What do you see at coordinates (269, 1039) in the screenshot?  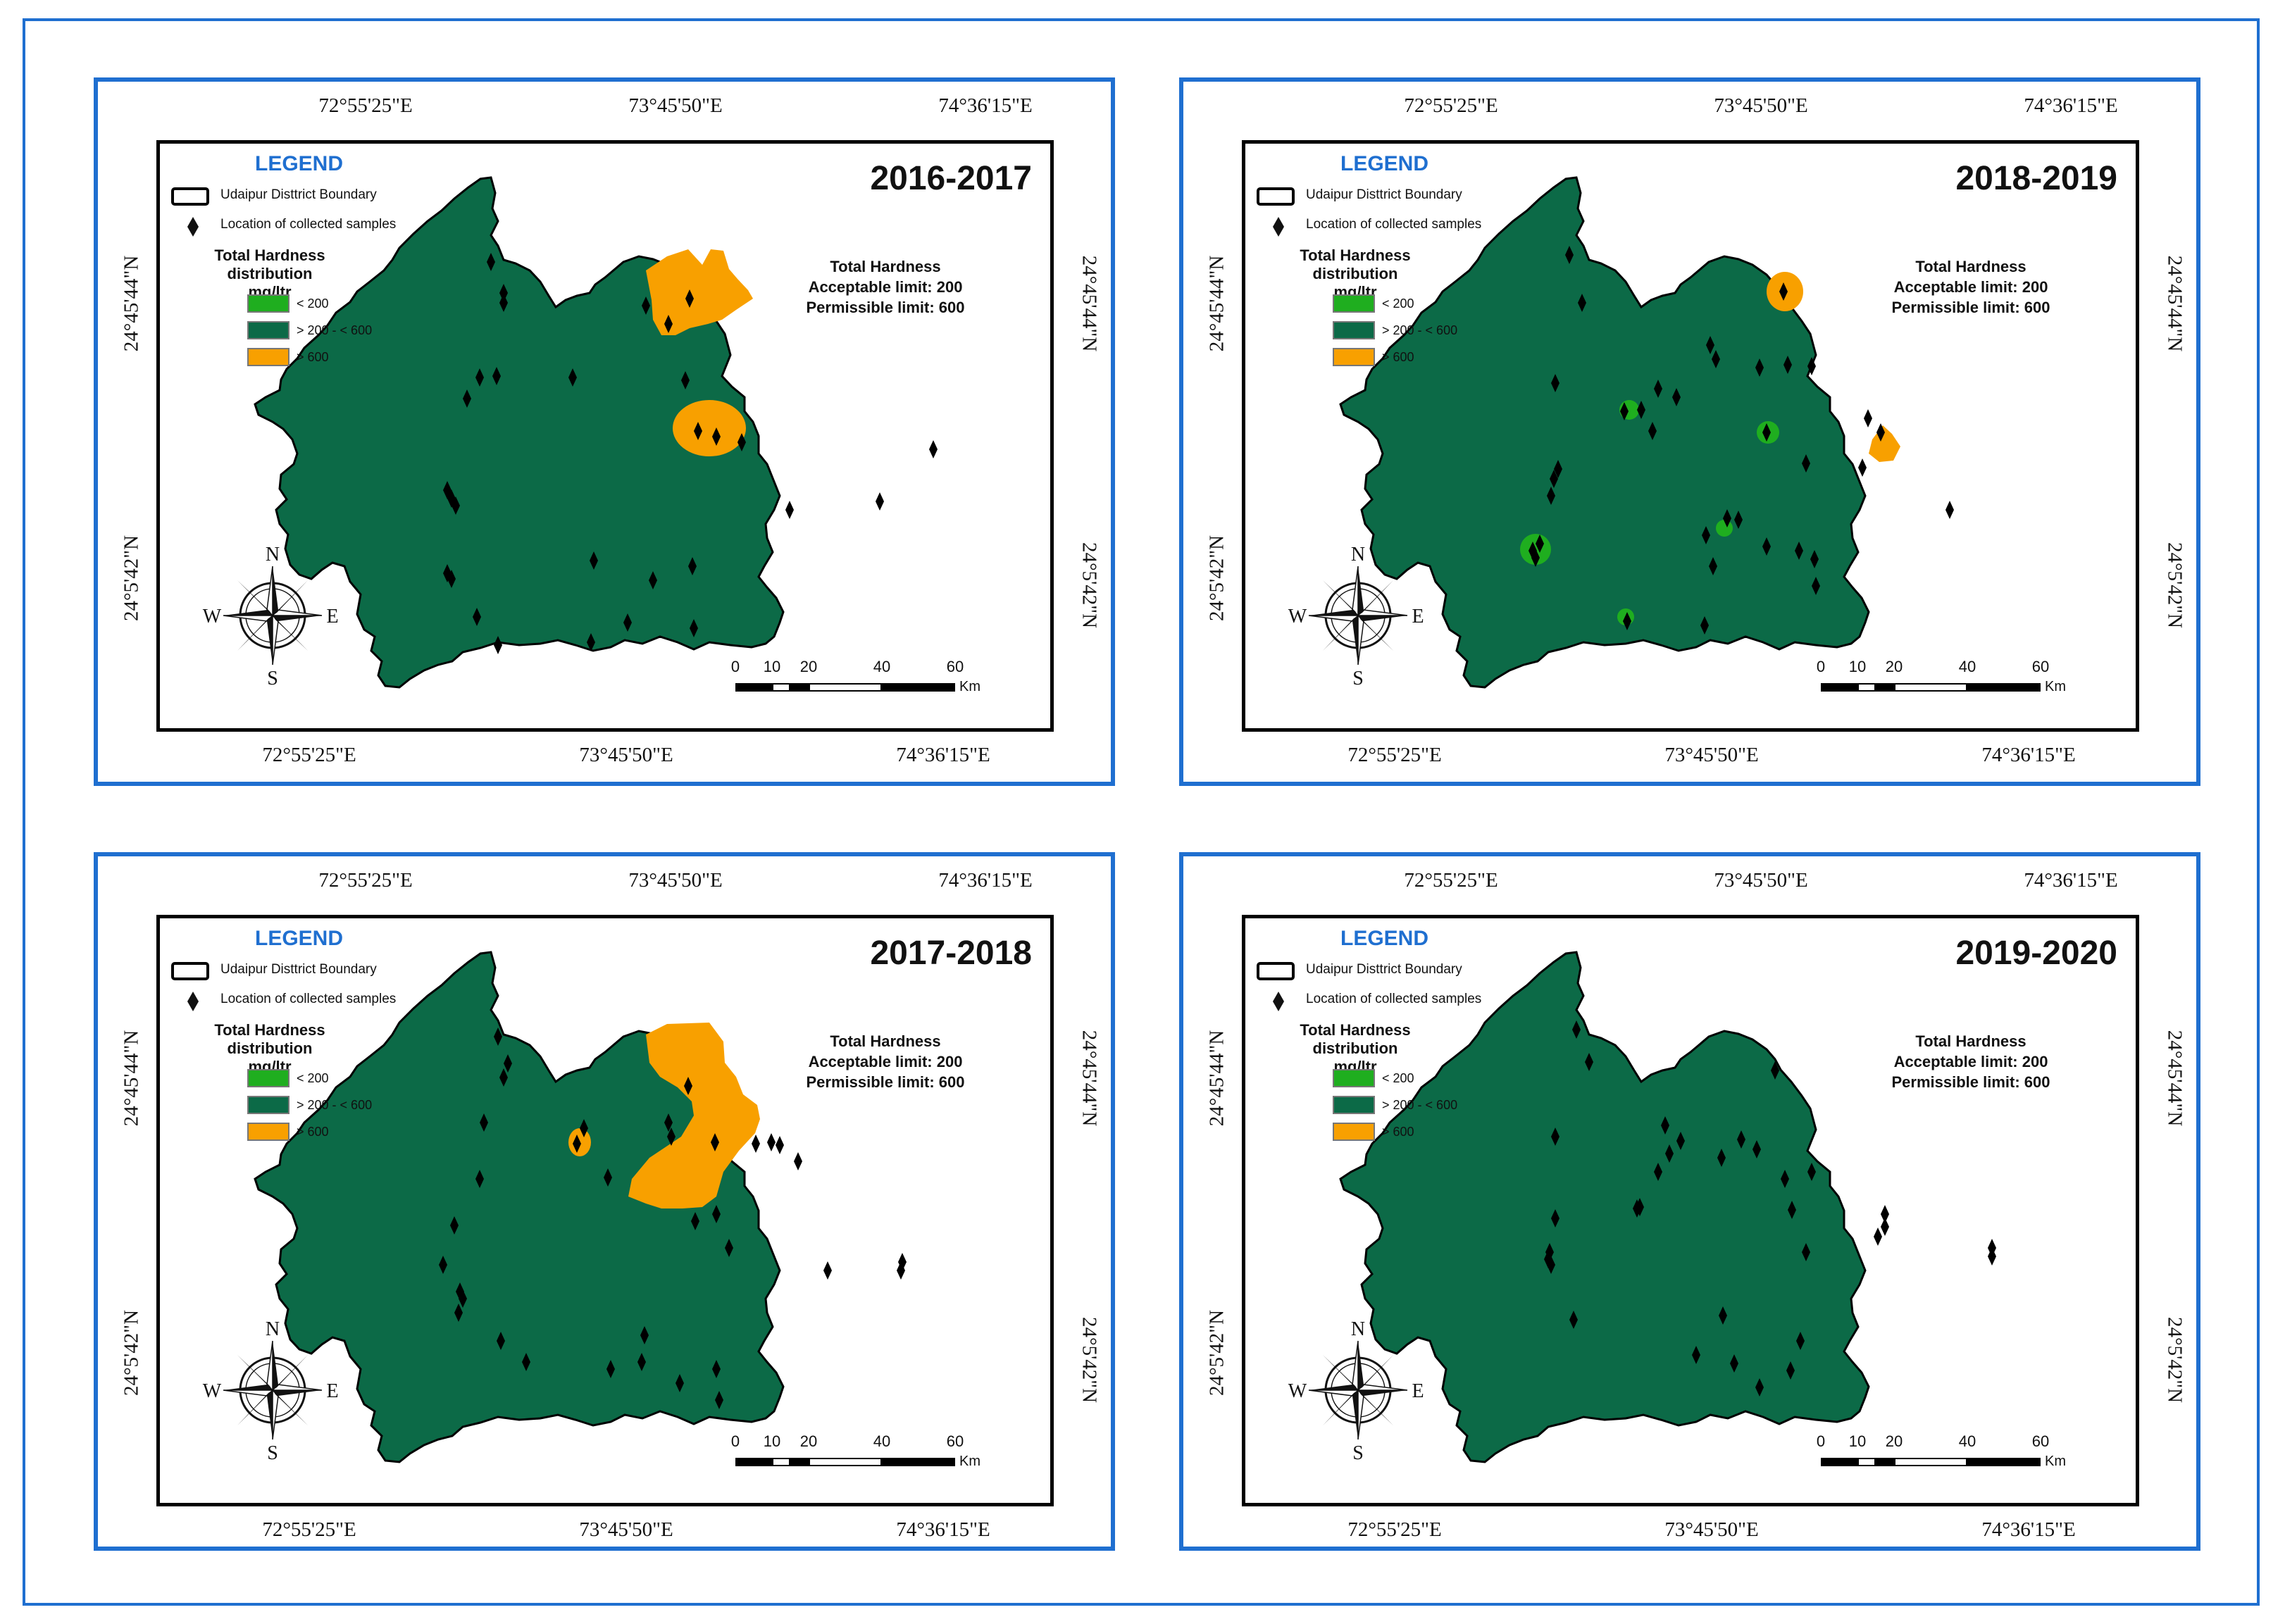 I see `hardness-heading-line1: Total Hardness distribution` at bounding box center [269, 1039].